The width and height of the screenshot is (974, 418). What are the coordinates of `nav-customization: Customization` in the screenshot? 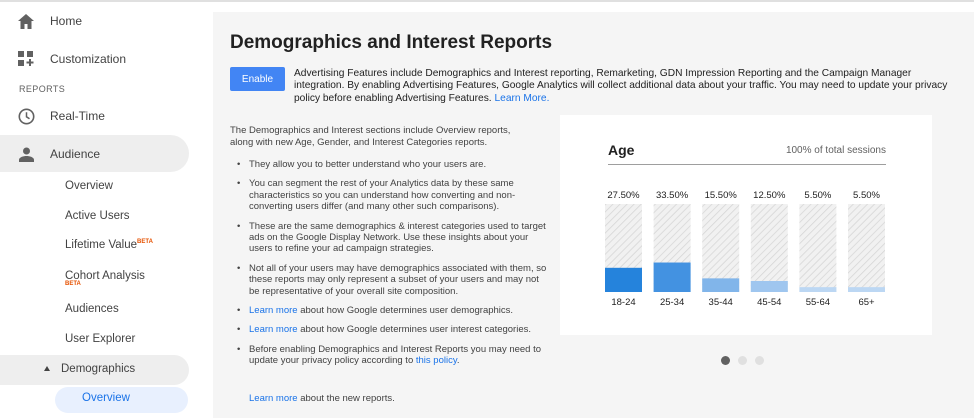 It's located at (95, 59).